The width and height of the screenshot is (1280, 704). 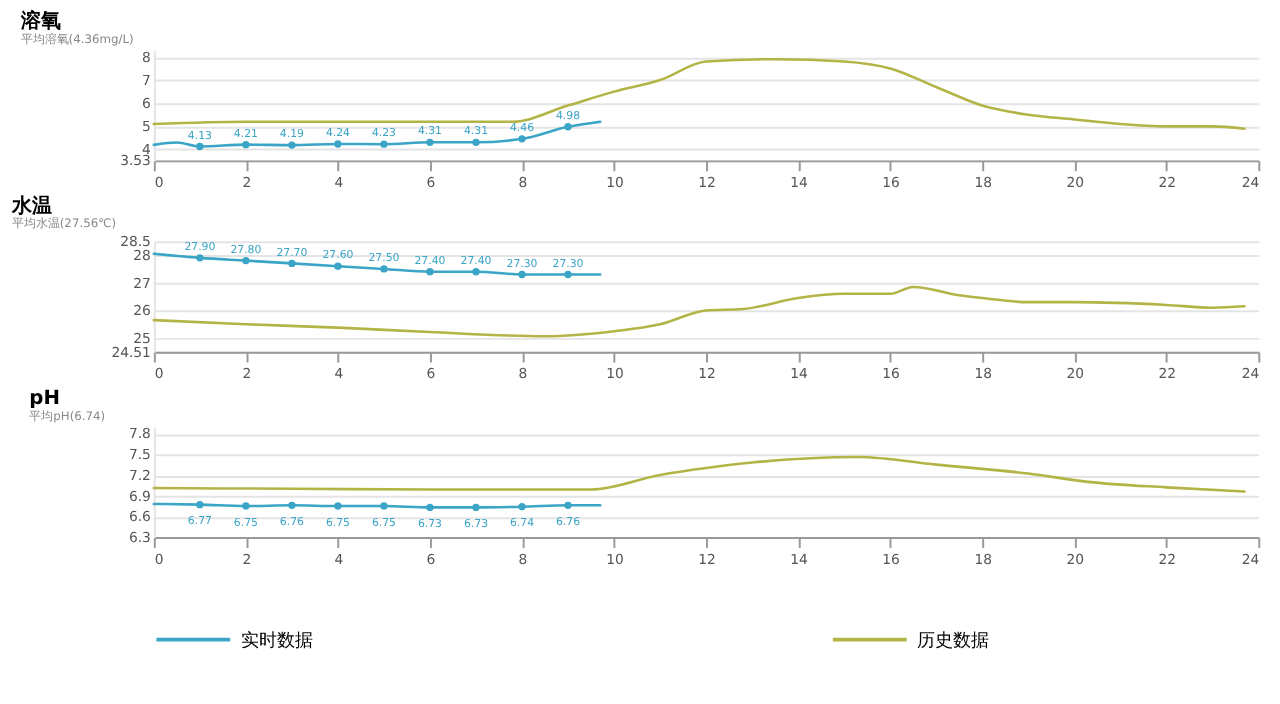 I want to click on chart-title: 溶氧, so click(x=39, y=21).